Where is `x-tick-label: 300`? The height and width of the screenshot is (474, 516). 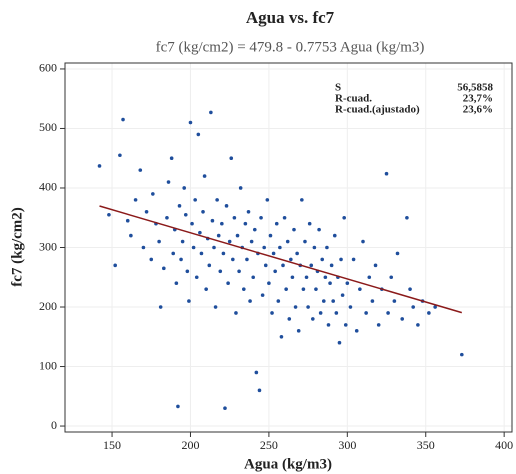 x-tick-label: 300 is located at coordinates (347, 445).